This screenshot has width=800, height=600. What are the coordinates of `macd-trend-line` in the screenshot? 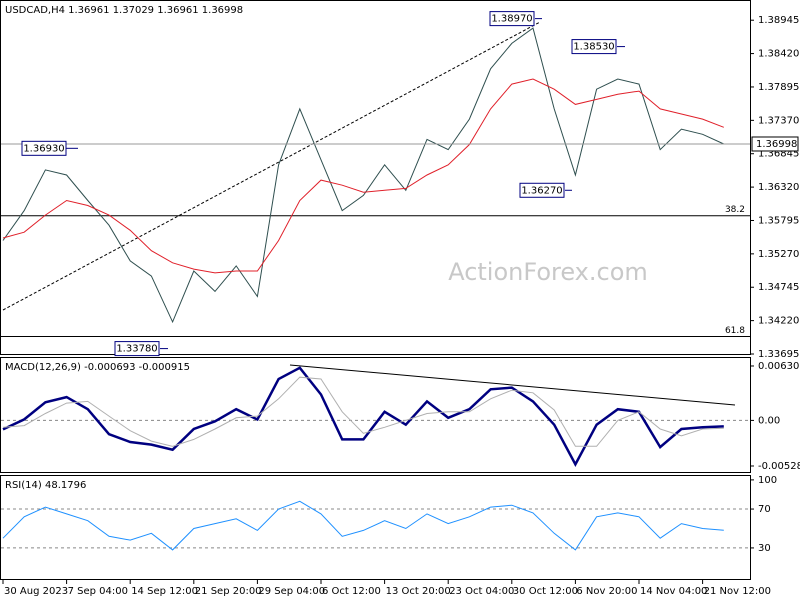 It's located at (512, 385).